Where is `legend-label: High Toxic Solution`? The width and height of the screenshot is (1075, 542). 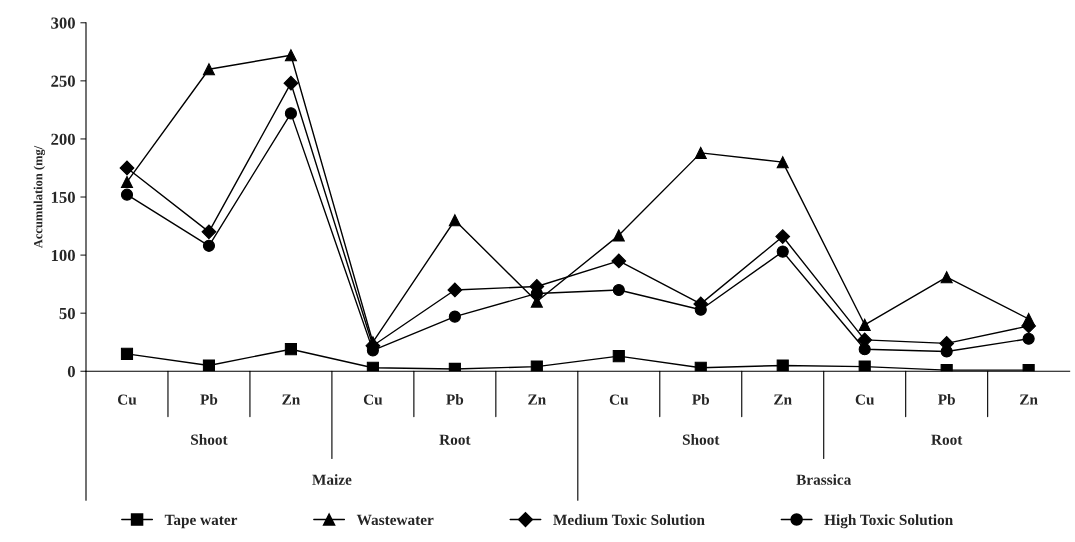
legend-label: High Toxic Solution is located at coordinates (888, 521).